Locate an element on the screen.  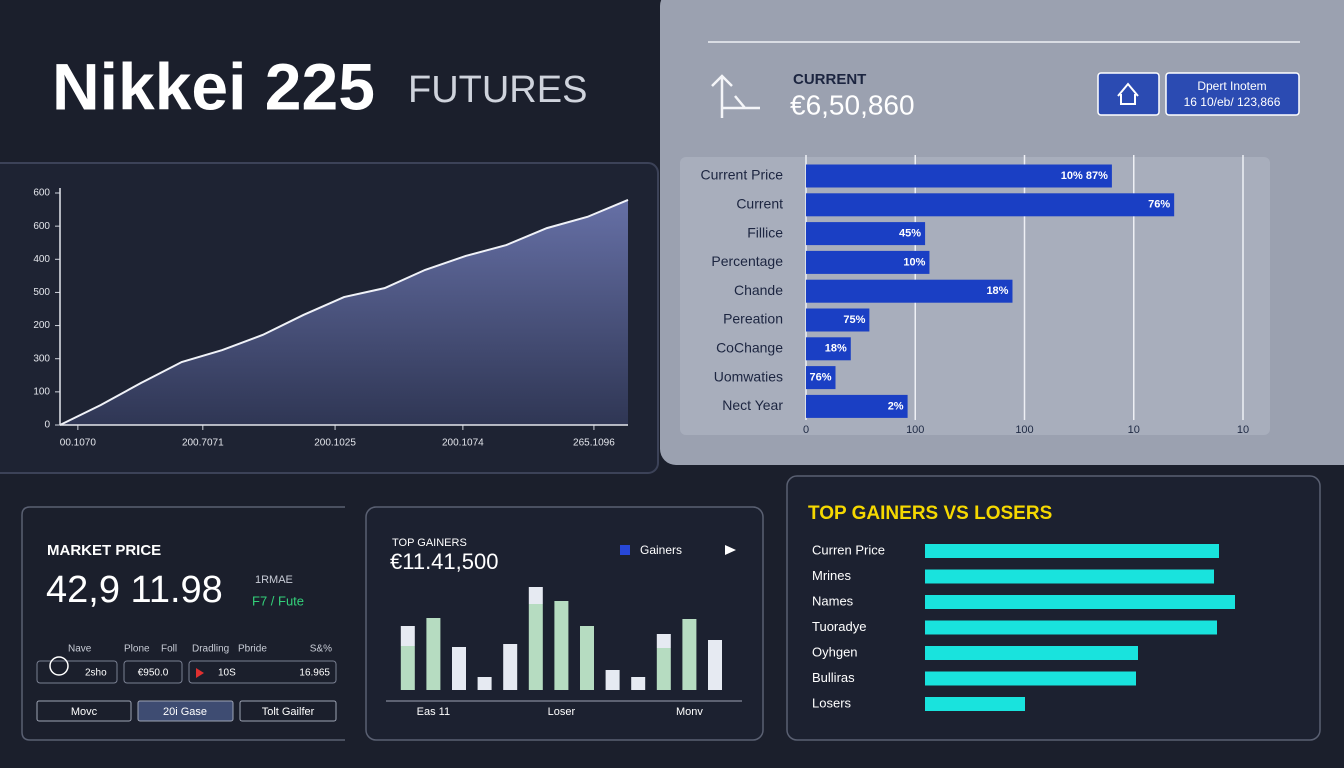
y-tick-label: 200 is located at coordinates (41, 325).